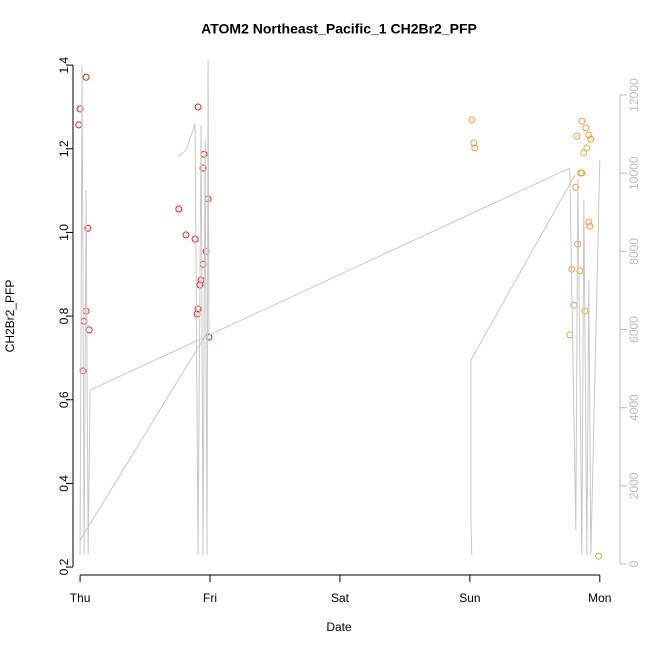 This screenshot has width=650, height=650. What do you see at coordinates (634, 329) in the screenshot?
I see `y2-tick-label: 6000` at bounding box center [634, 329].